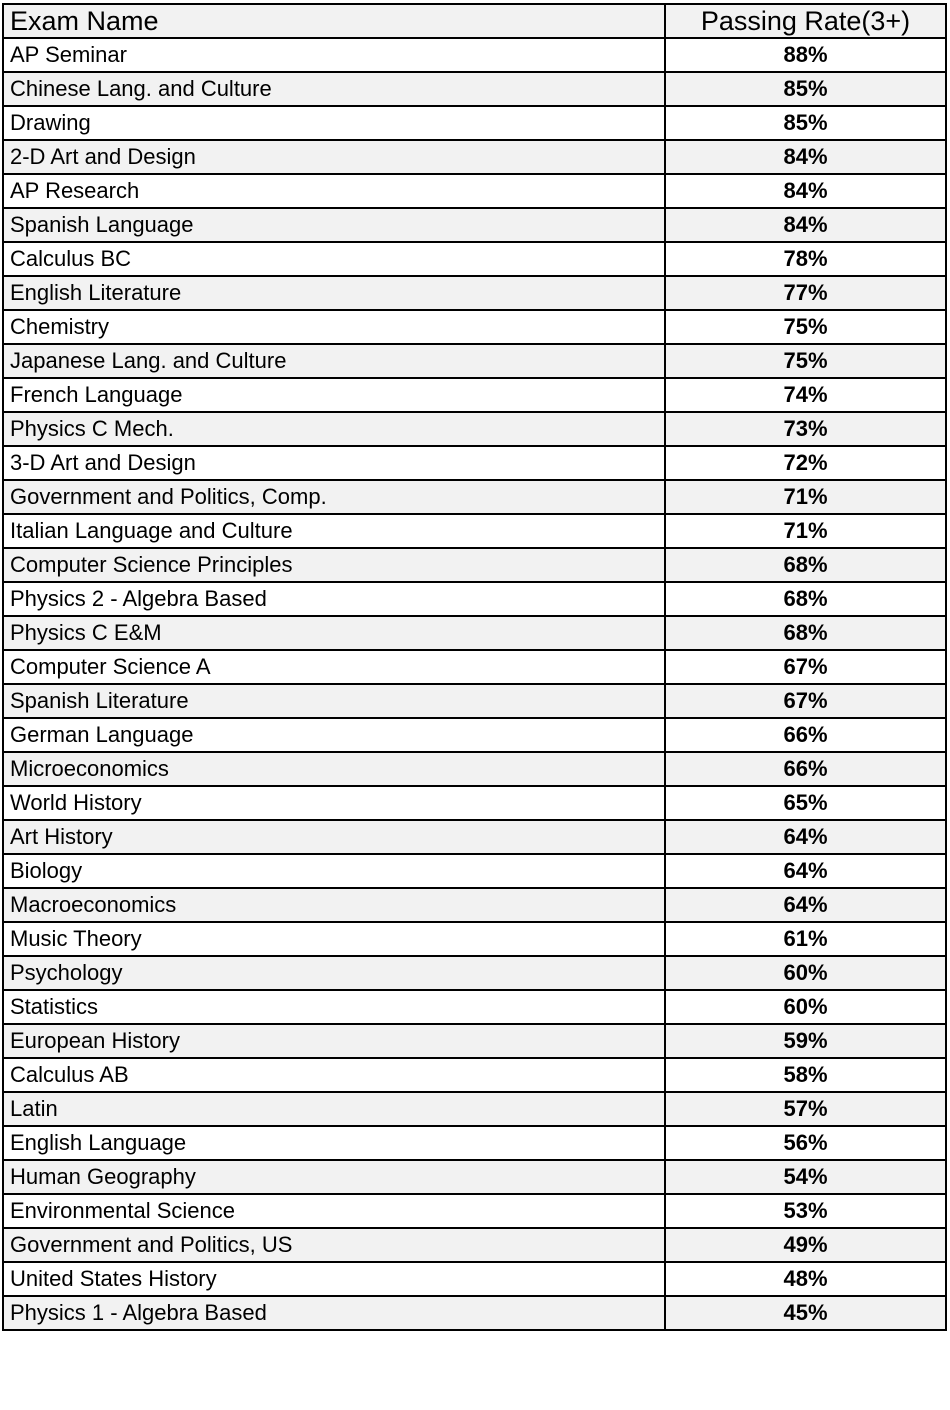 Image resolution: width=950 pixels, height=1410 pixels. Describe the element at coordinates (334, 667) in the screenshot. I see `exam-name-cell: Computer Science A` at that location.